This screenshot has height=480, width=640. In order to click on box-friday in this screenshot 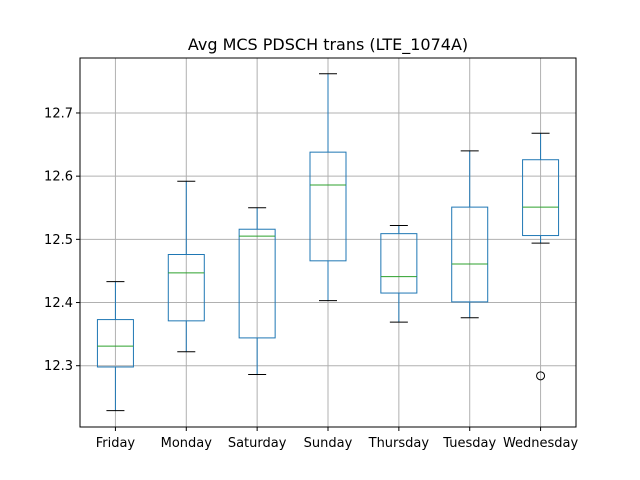, I will do `click(115, 346)`.